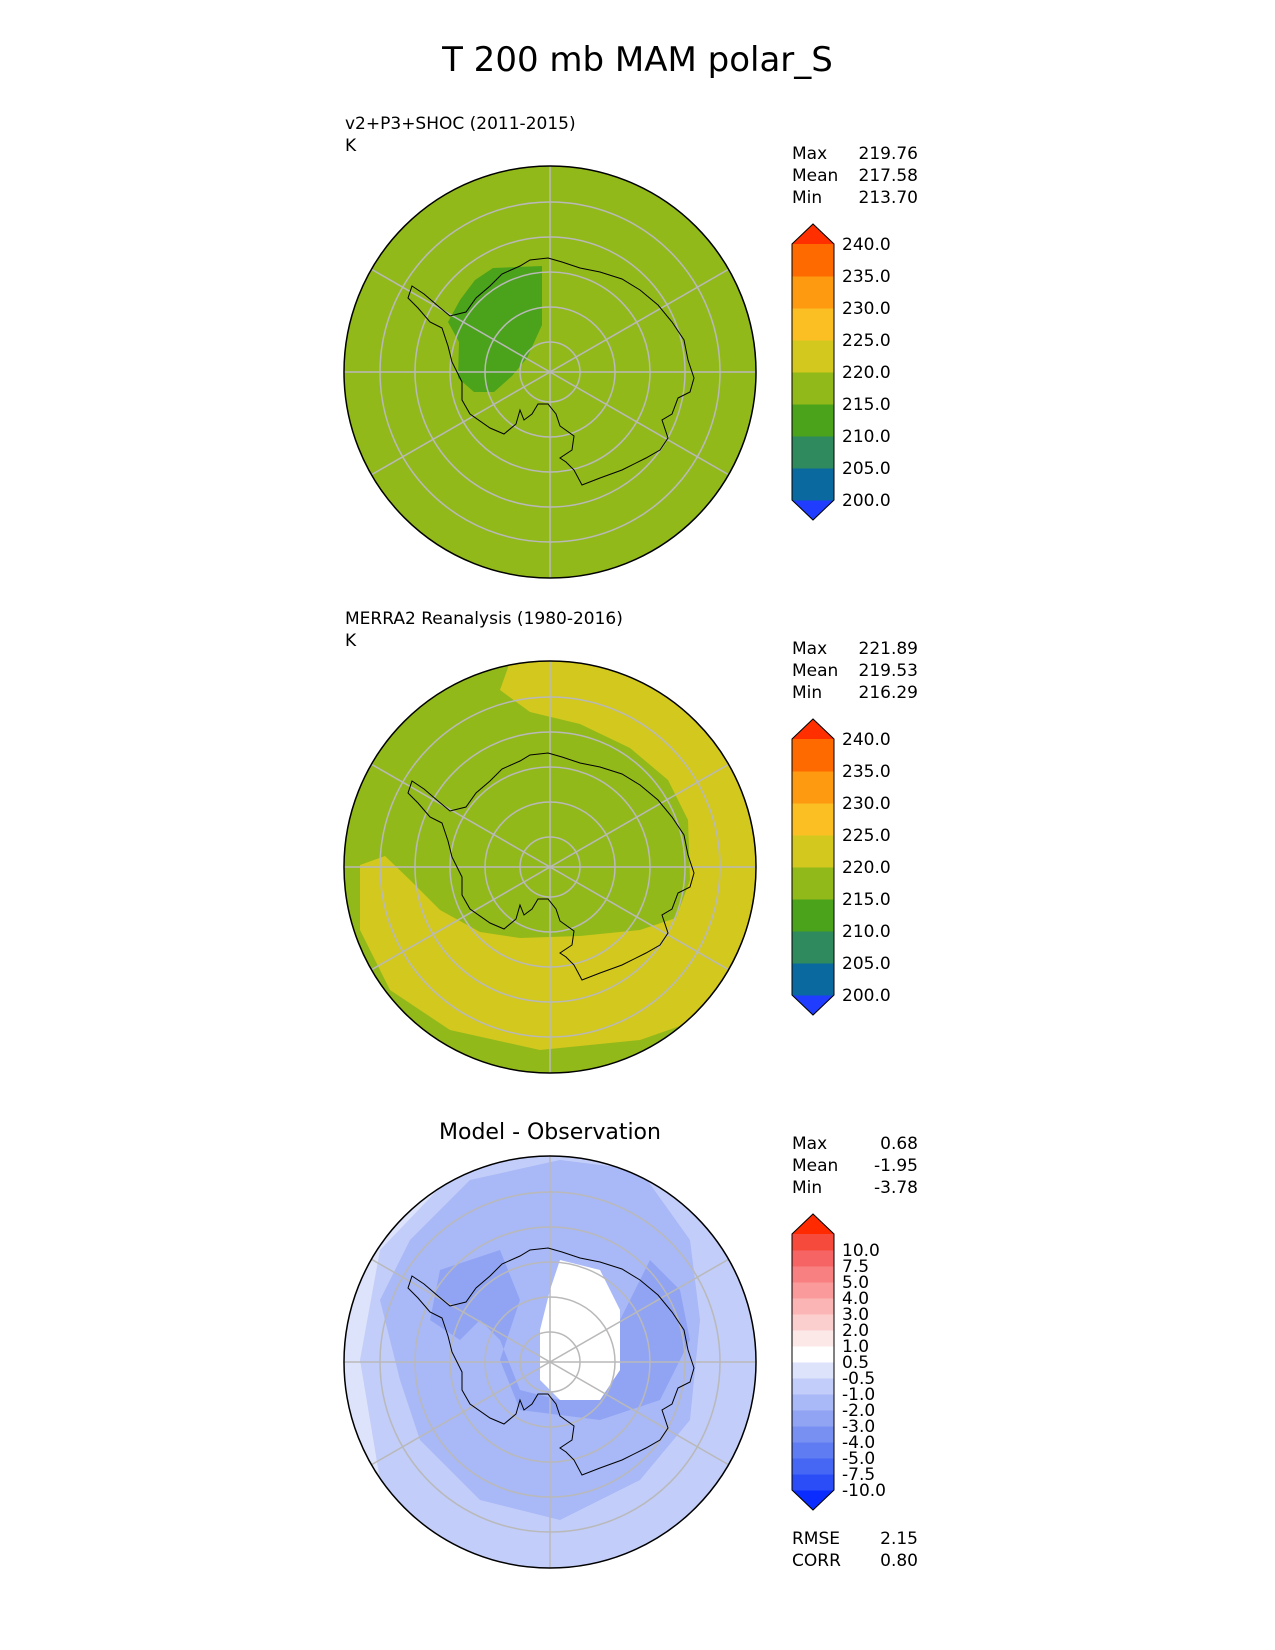 The width and height of the screenshot is (1275, 1650). Describe the element at coordinates (899, 1561) in the screenshot. I see `stat-corr: 0.80` at that location.